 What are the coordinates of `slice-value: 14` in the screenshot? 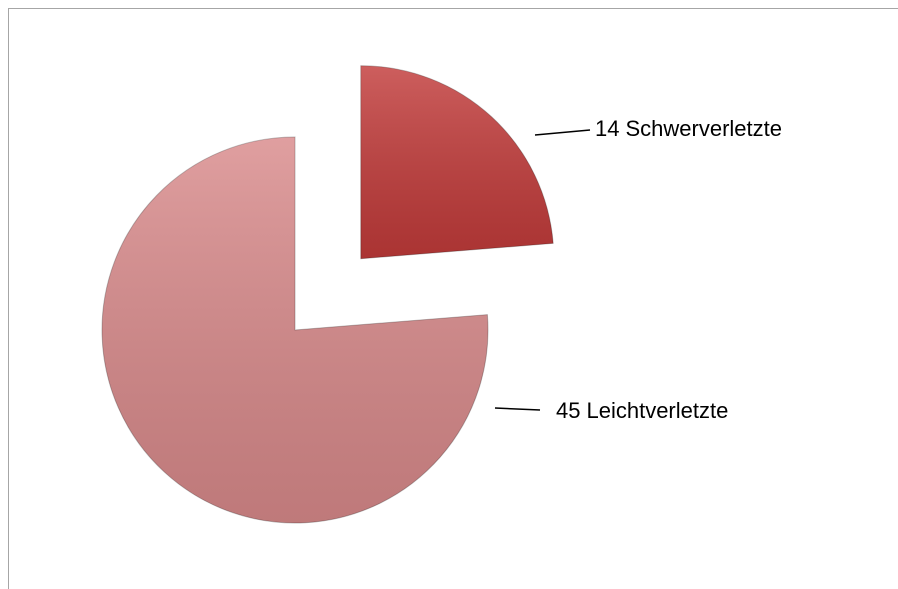 It's located at (607, 128).